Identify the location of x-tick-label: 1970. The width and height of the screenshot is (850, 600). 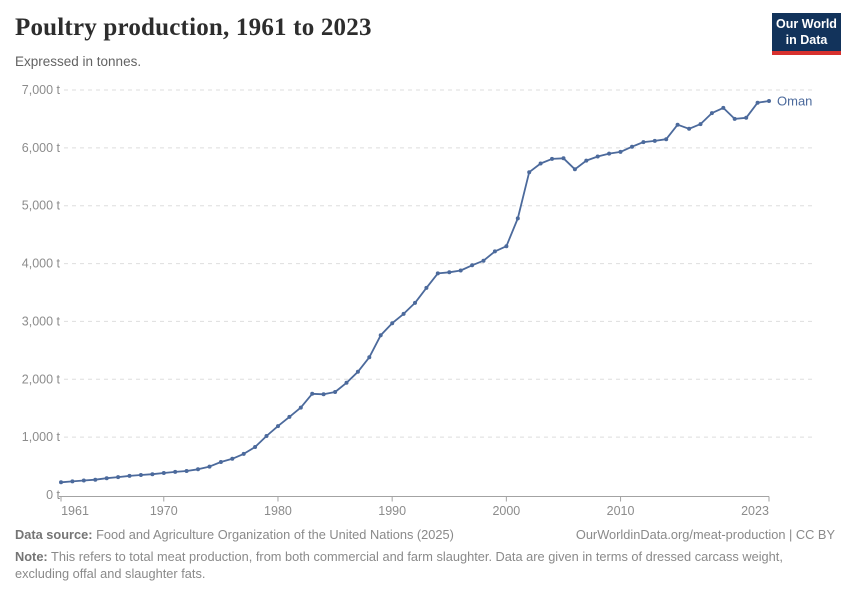
(164, 511).